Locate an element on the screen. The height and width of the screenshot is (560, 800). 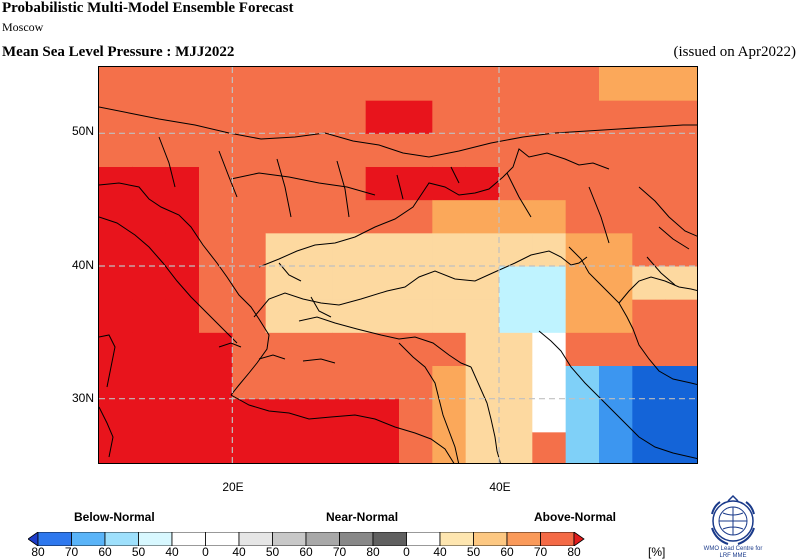
above-normal-label: Above-Normal is located at coordinates (575, 517).